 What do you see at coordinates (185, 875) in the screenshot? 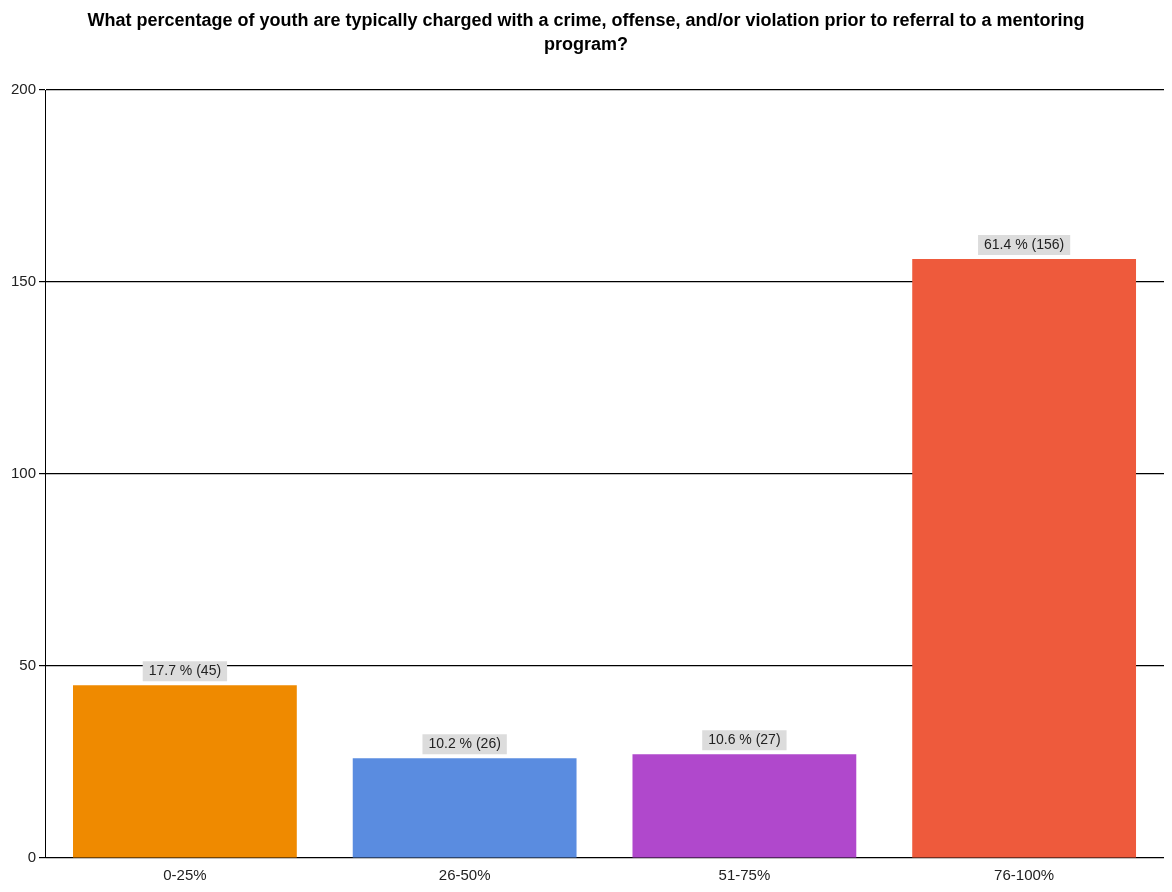
I see `x-tick-label: 0-25%` at bounding box center [185, 875].